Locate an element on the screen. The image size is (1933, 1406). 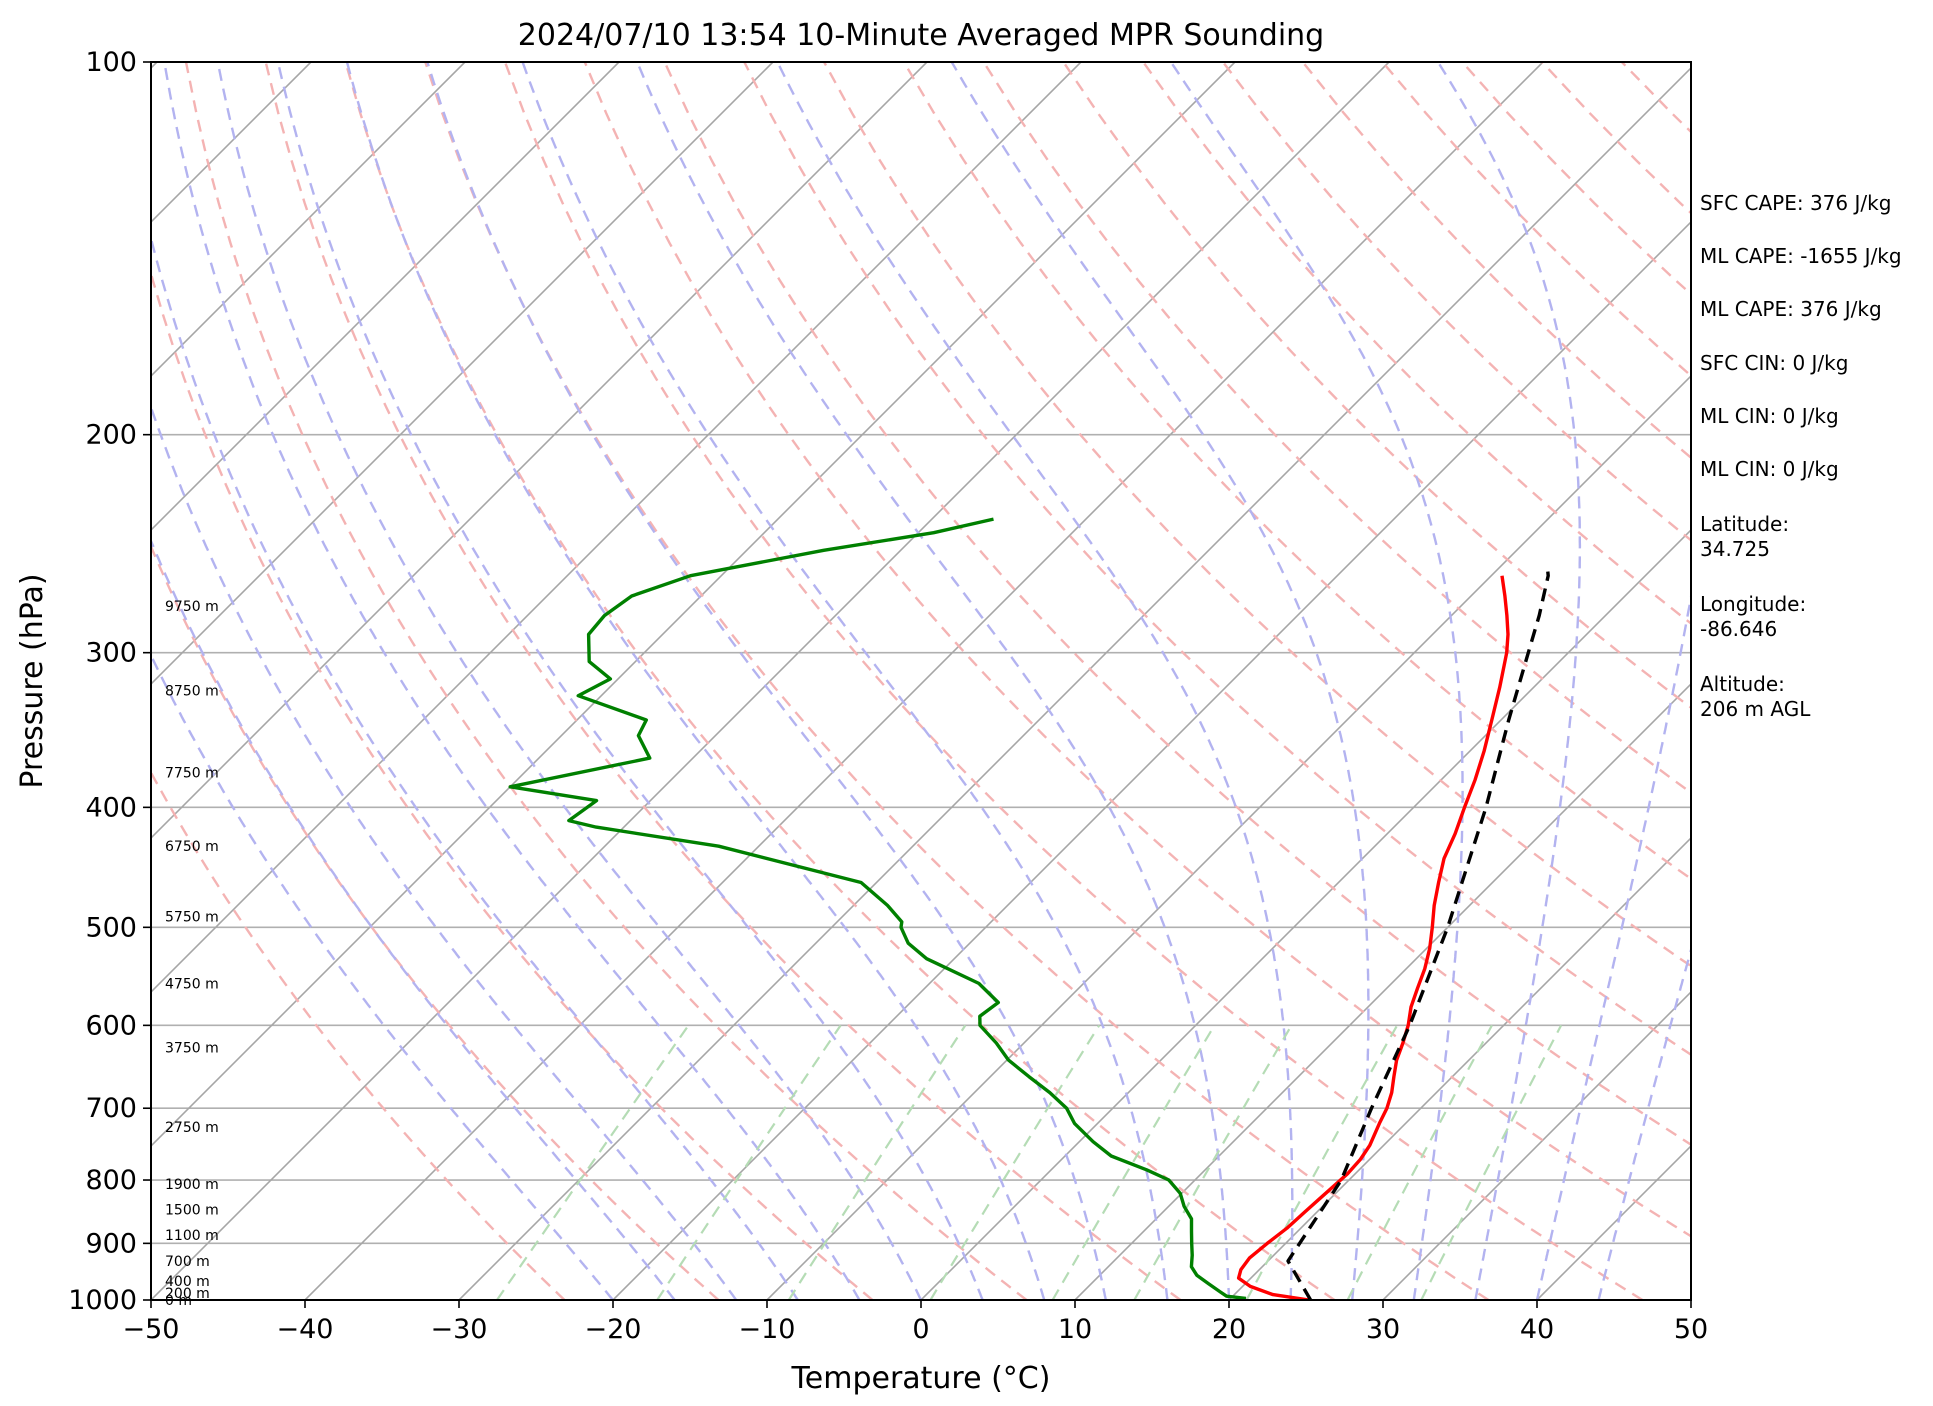
y-tick-label: 500 is located at coordinates (111, 927).